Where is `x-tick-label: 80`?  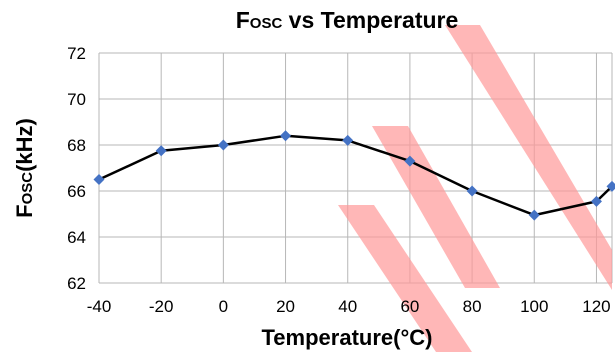
x-tick-label: 80 is located at coordinates (472, 306).